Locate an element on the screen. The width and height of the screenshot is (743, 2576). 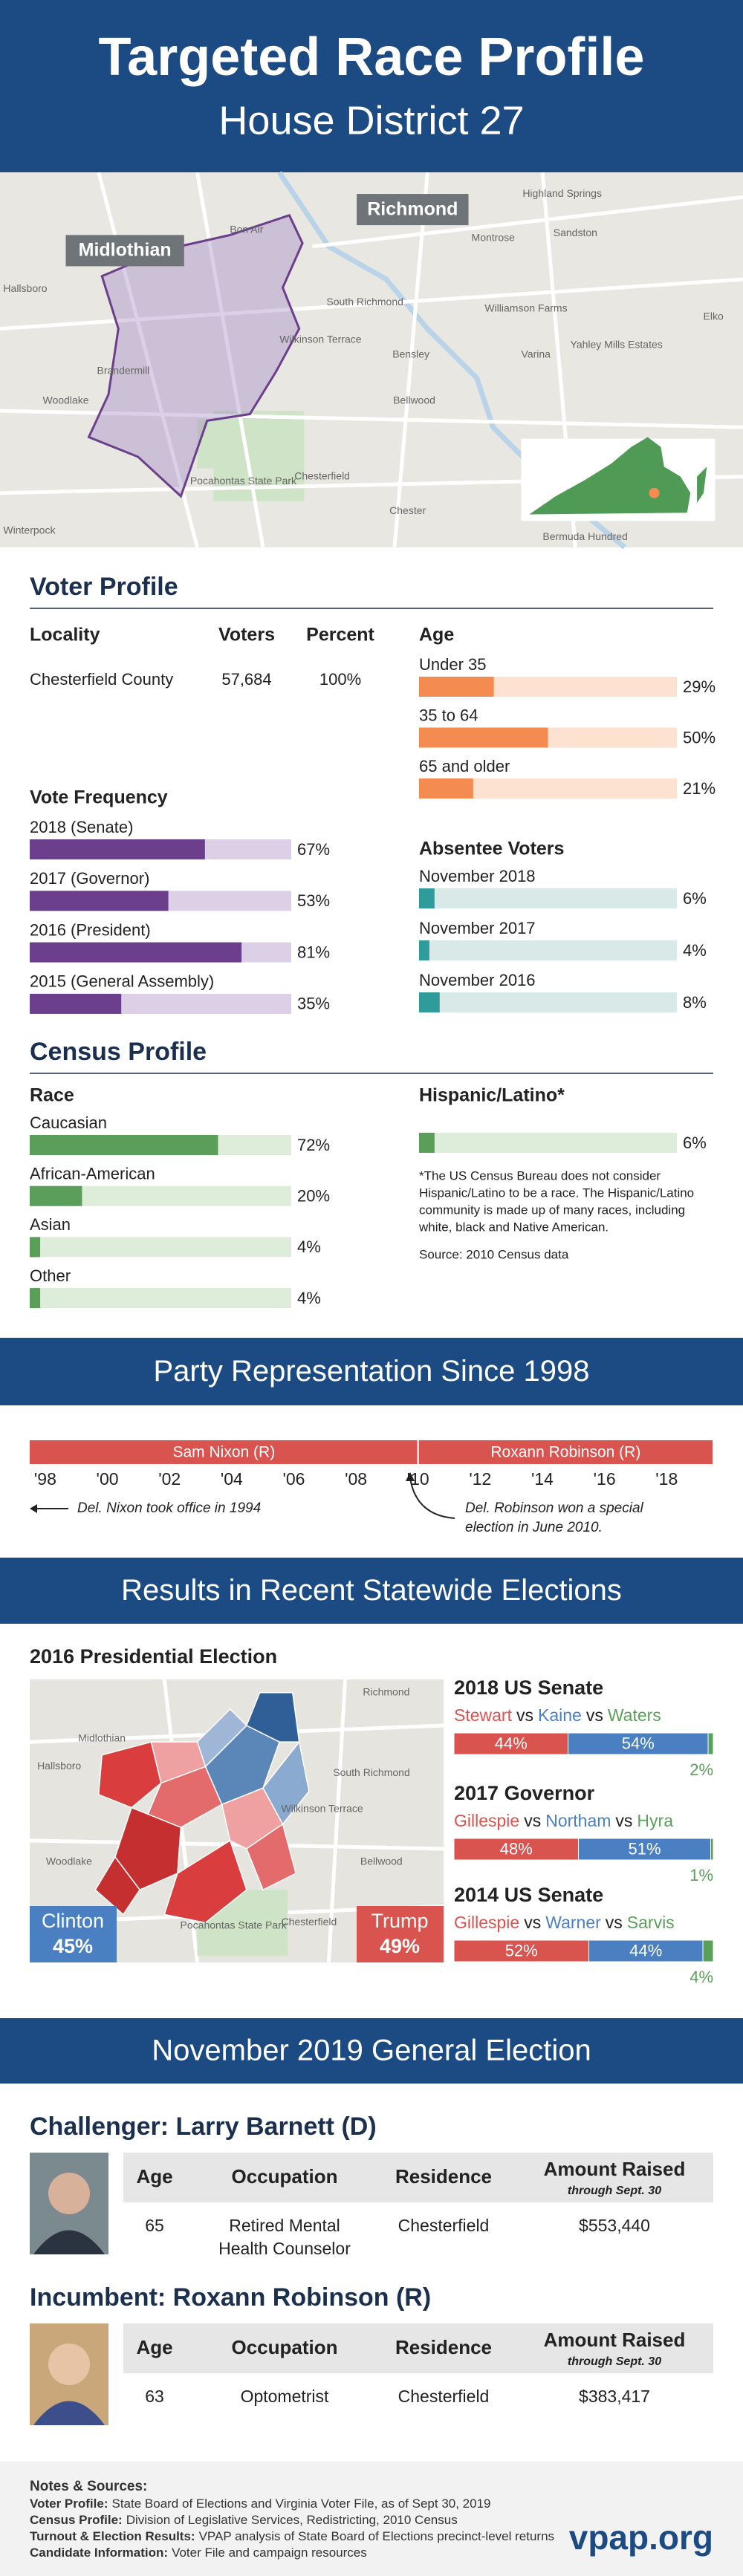
bar-label: African-American is located at coordinates (92, 1174).